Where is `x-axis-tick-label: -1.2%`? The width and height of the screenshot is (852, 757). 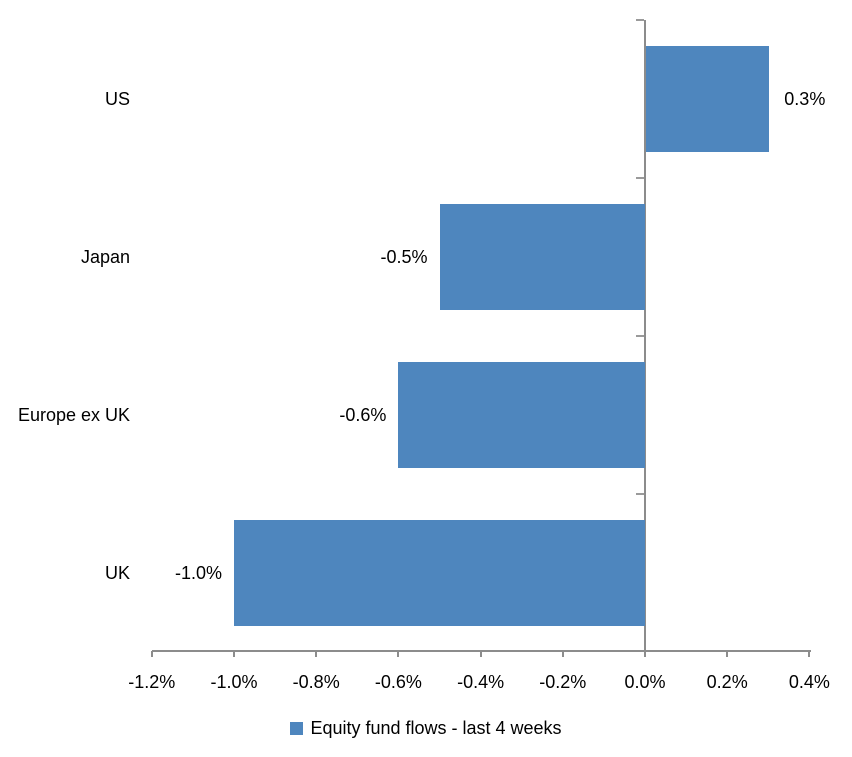
x-axis-tick-label: -1.2% is located at coordinates (152, 682).